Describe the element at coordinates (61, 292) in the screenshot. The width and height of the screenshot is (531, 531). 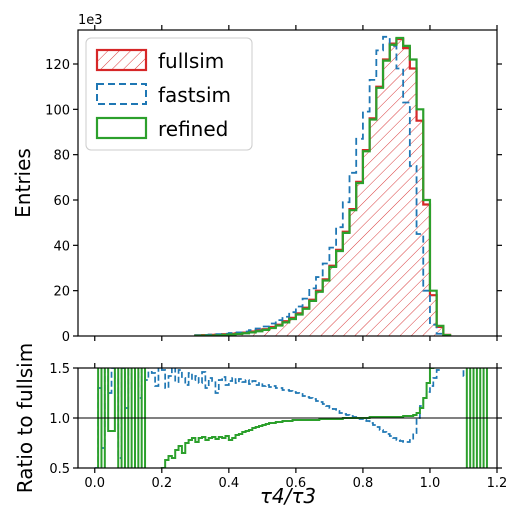
I see `main-y-tick-label: 20` at that location.